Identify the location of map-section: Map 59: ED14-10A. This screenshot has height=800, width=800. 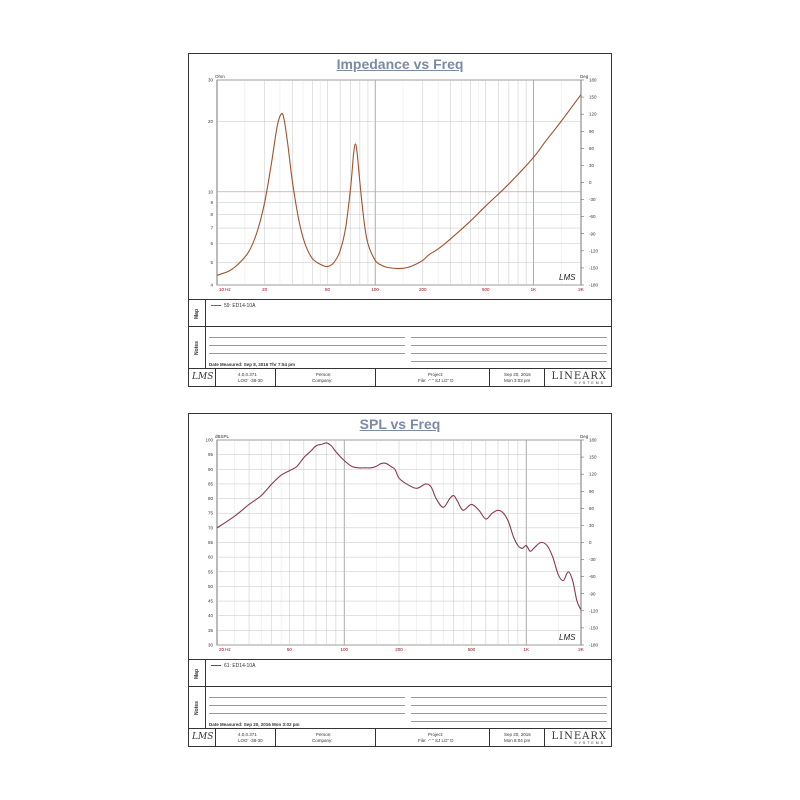
(400, 313).